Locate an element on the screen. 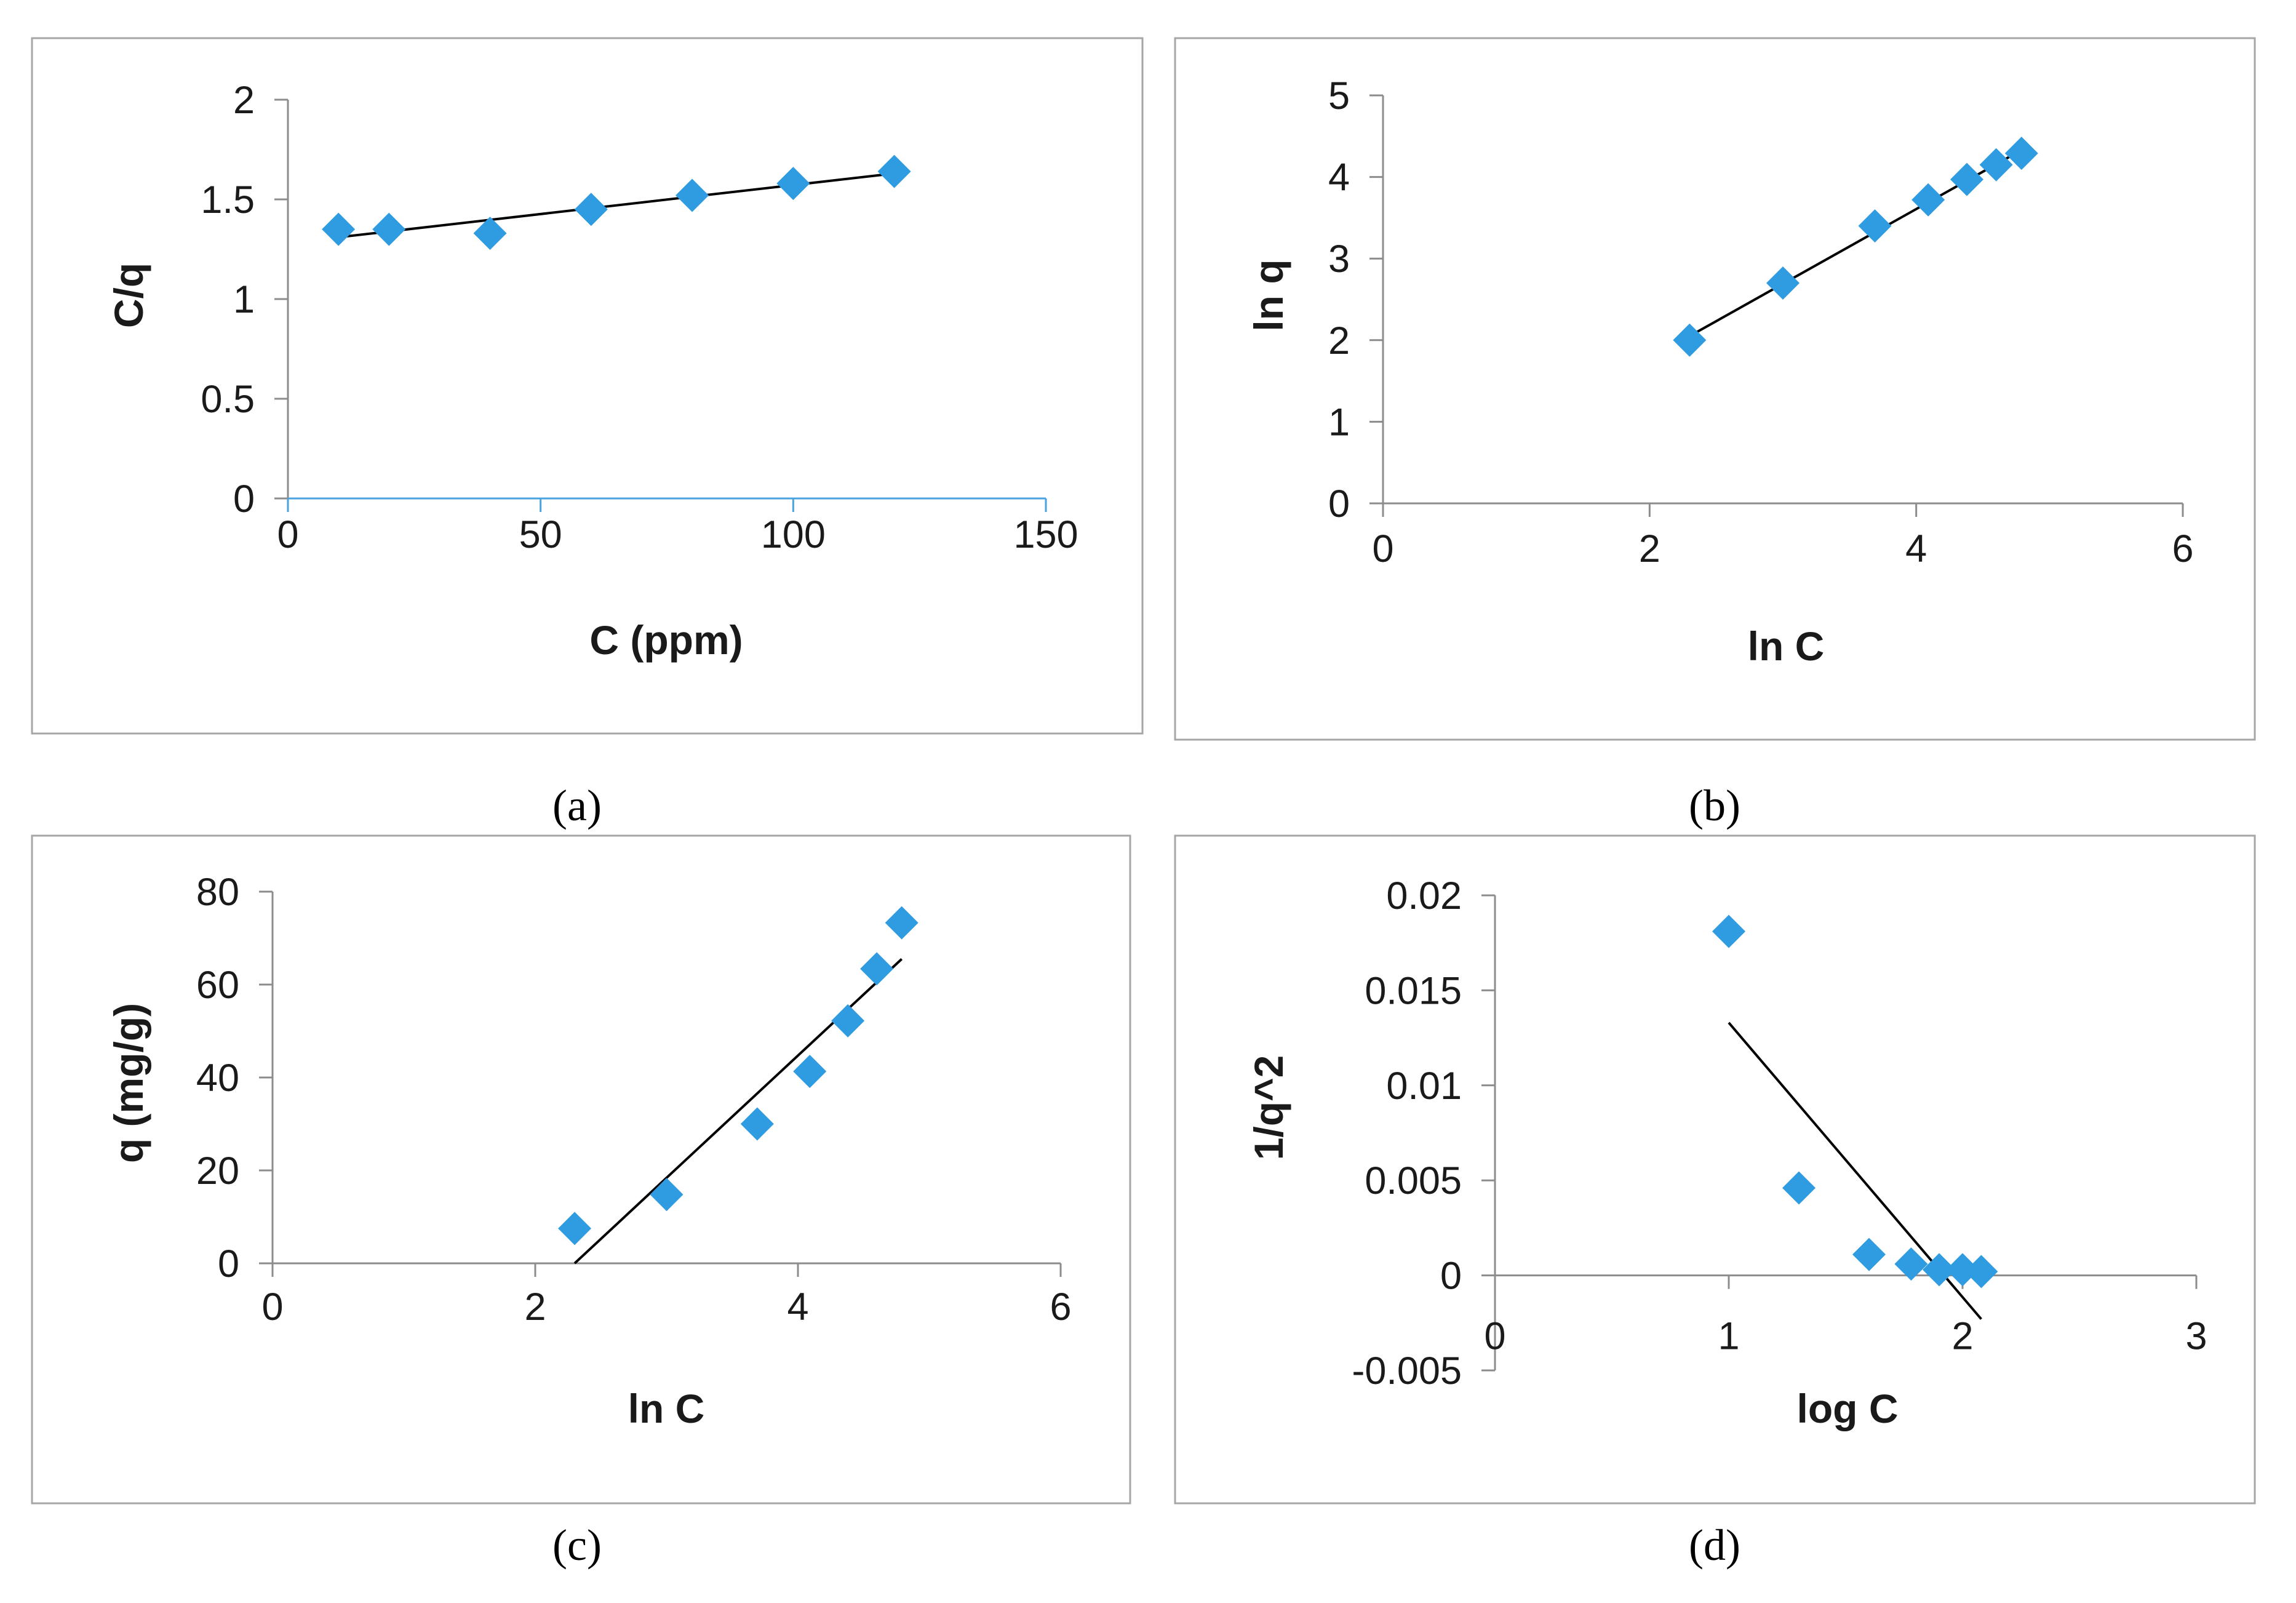 This screenshot has height=1603, width=2296. chart-b-y-tick-label: 2 is located at coordinates (1339, 340).